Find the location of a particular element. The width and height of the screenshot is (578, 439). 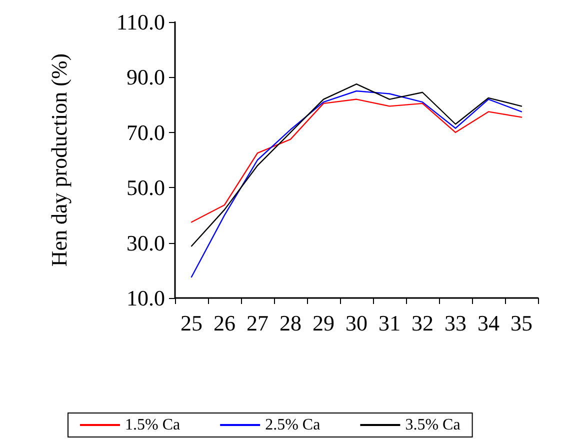

x-tick-label: 35 is located at coordinates (521, 323).